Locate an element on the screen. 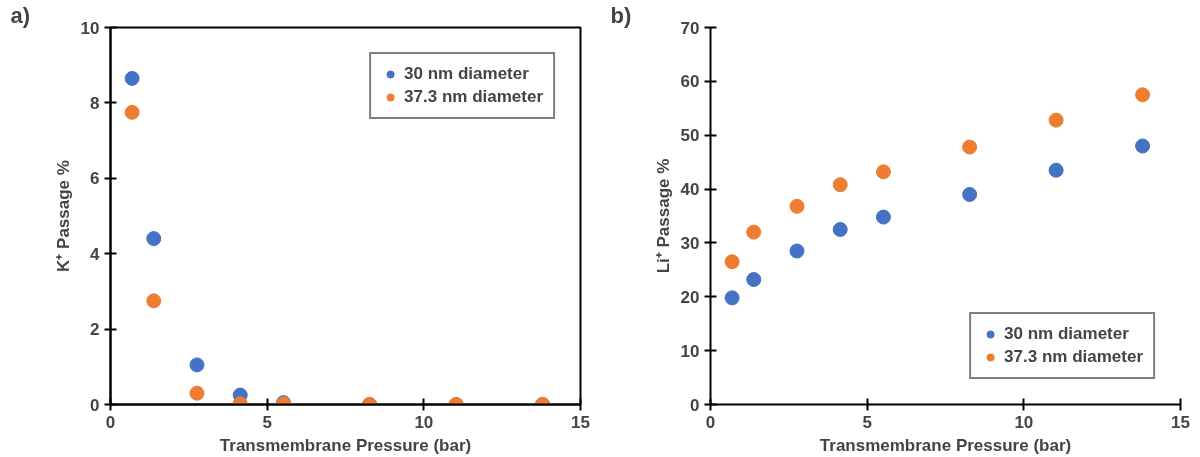 The width and height of the screenshot is (1200, 457). y-axis-title: K⁺ Passage % is located at coordinates (63, 216).